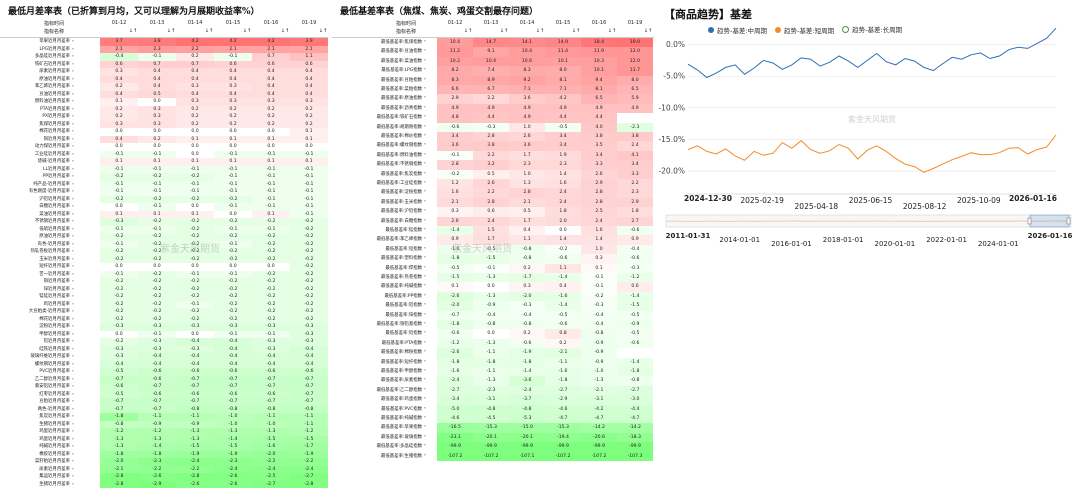  Describe the element at coordinates (401, 437) in the screenshot. I see `row-label: 最低基差率:玻璃指数` at that location.